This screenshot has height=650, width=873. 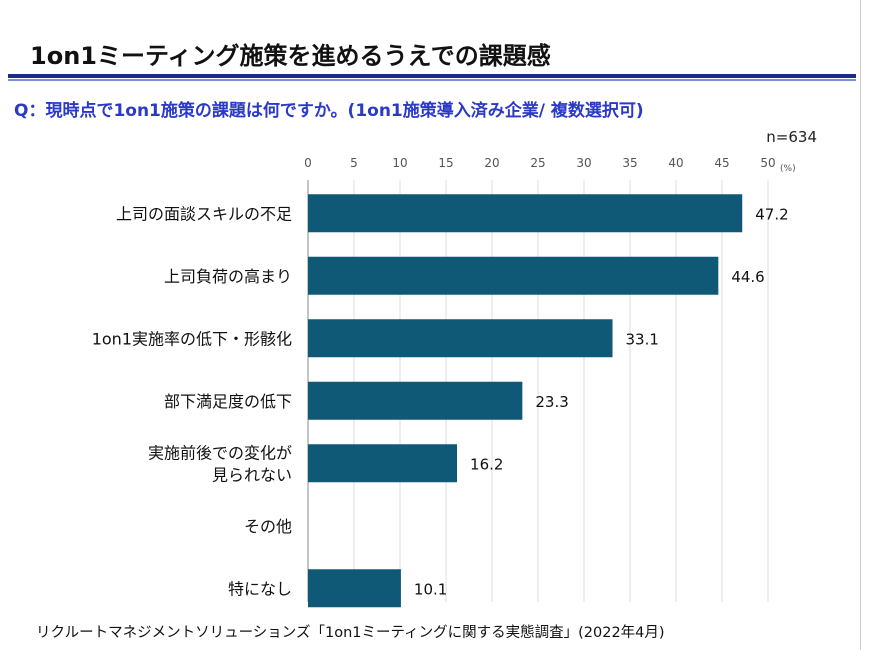 I want to click on category-label: 見られない, so click(x=252, y=474).